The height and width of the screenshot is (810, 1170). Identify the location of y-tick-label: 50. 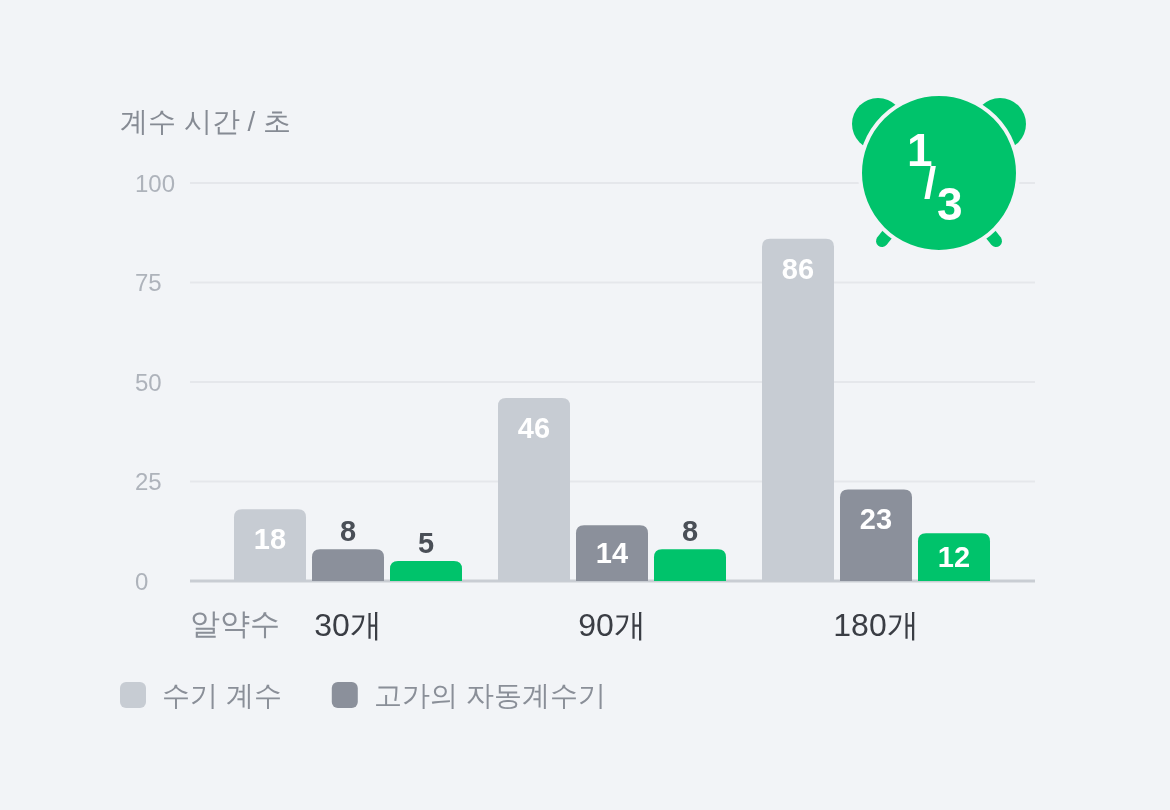
(148, 382).